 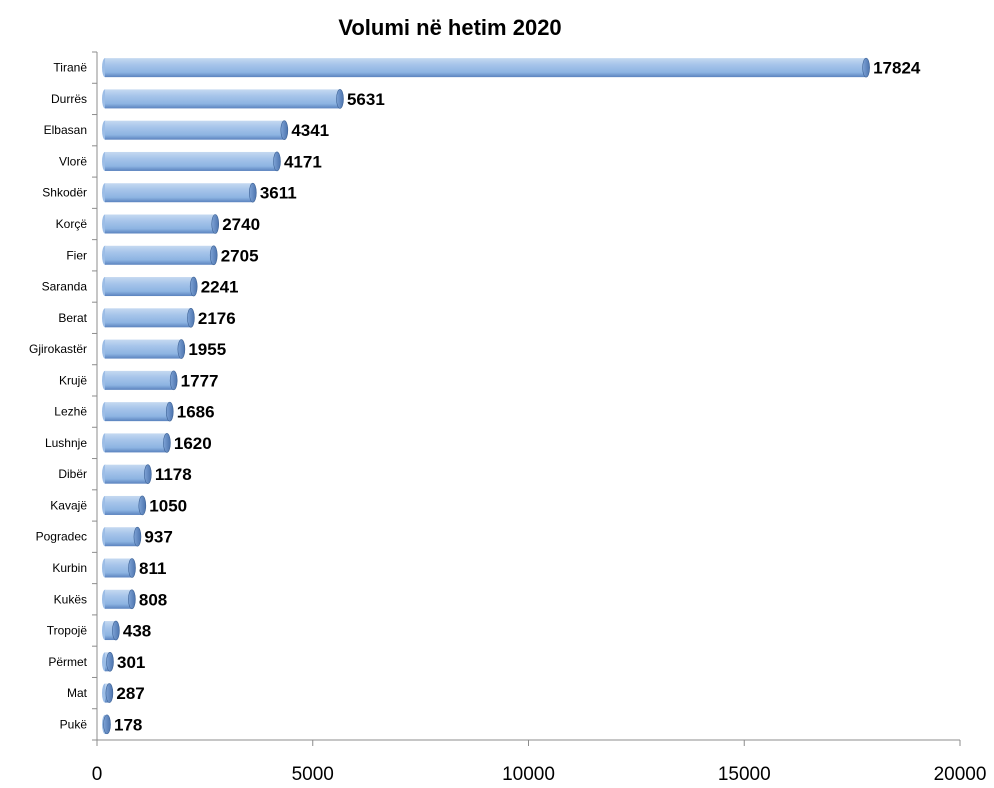 I want to click on value-label: 1178, so click(x=173, y=474).